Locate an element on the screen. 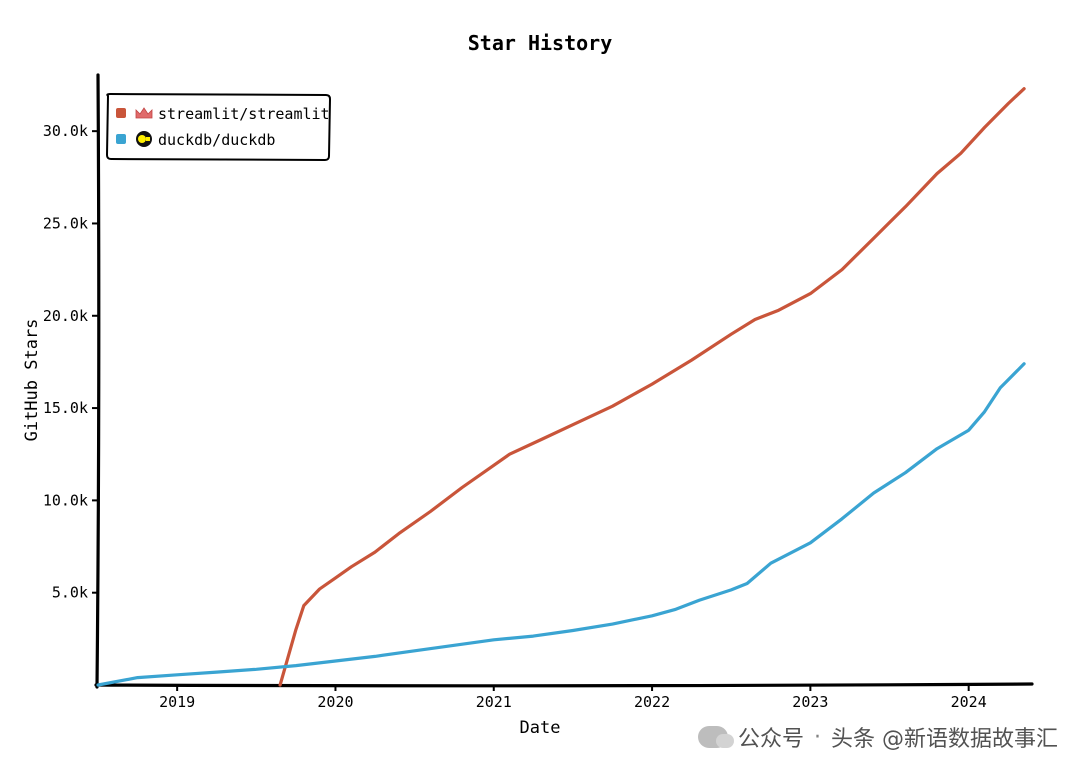 The image size is (1080, 771). y-tick-label: 5.0k is located at coordinates (70, 593).